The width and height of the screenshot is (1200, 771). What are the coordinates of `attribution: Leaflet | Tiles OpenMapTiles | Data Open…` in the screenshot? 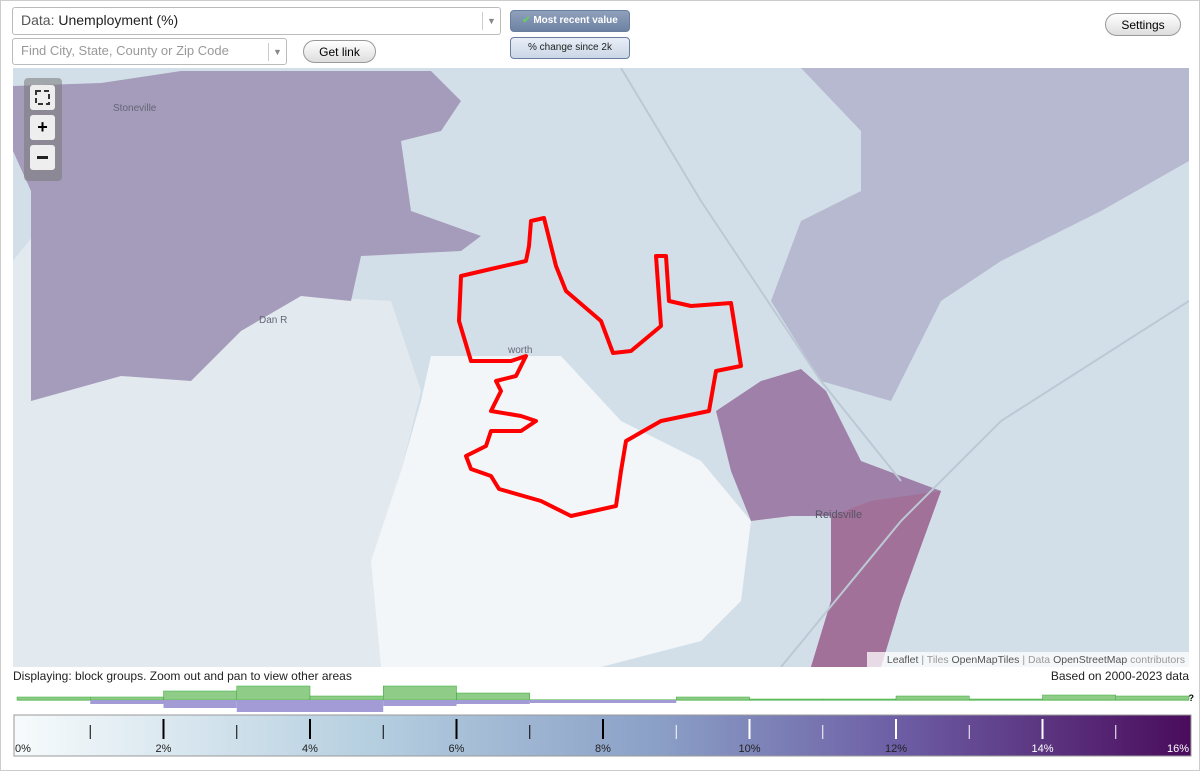 It's located at (1036, 660).